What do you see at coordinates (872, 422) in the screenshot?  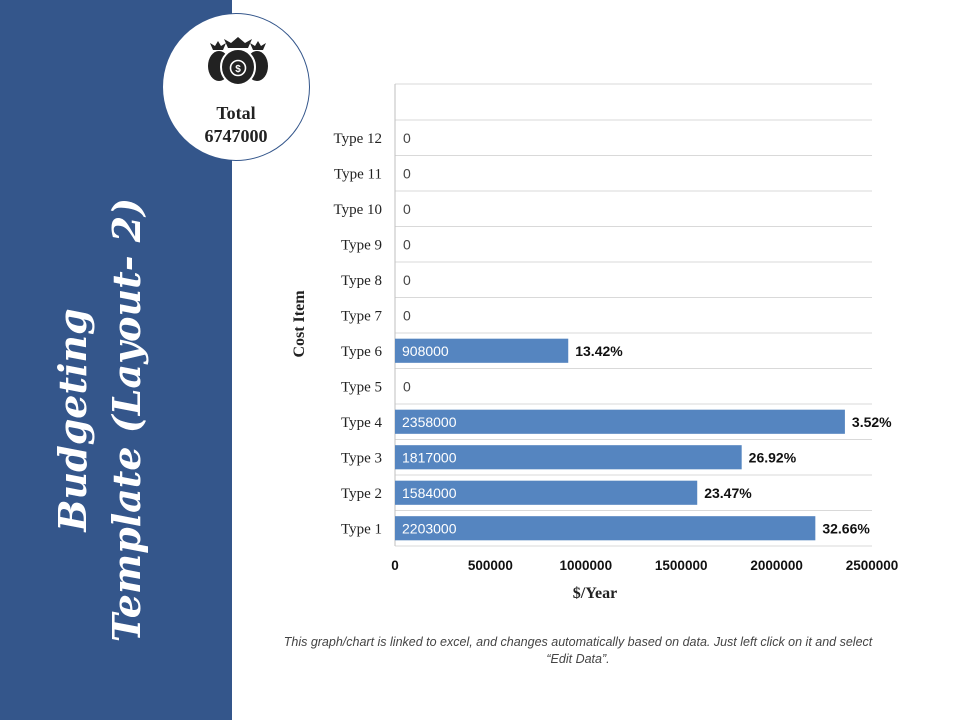 I see `bar-percent-label: 3.52%` at bounding box center [872, 422].